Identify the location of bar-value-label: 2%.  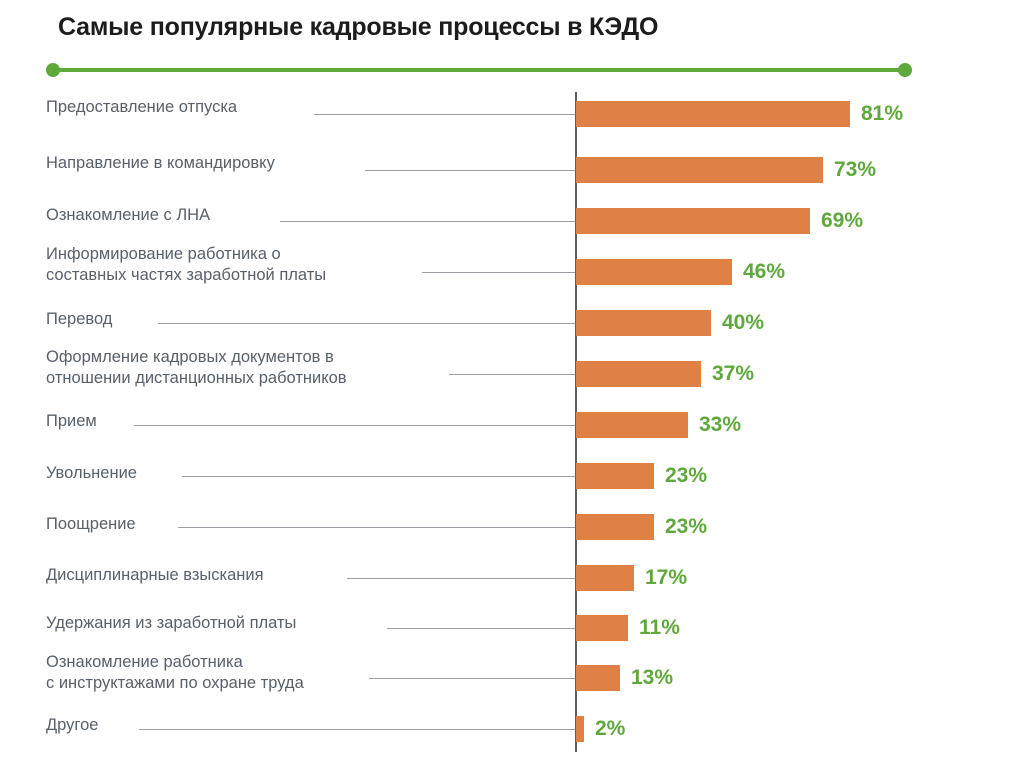
(610, 728).